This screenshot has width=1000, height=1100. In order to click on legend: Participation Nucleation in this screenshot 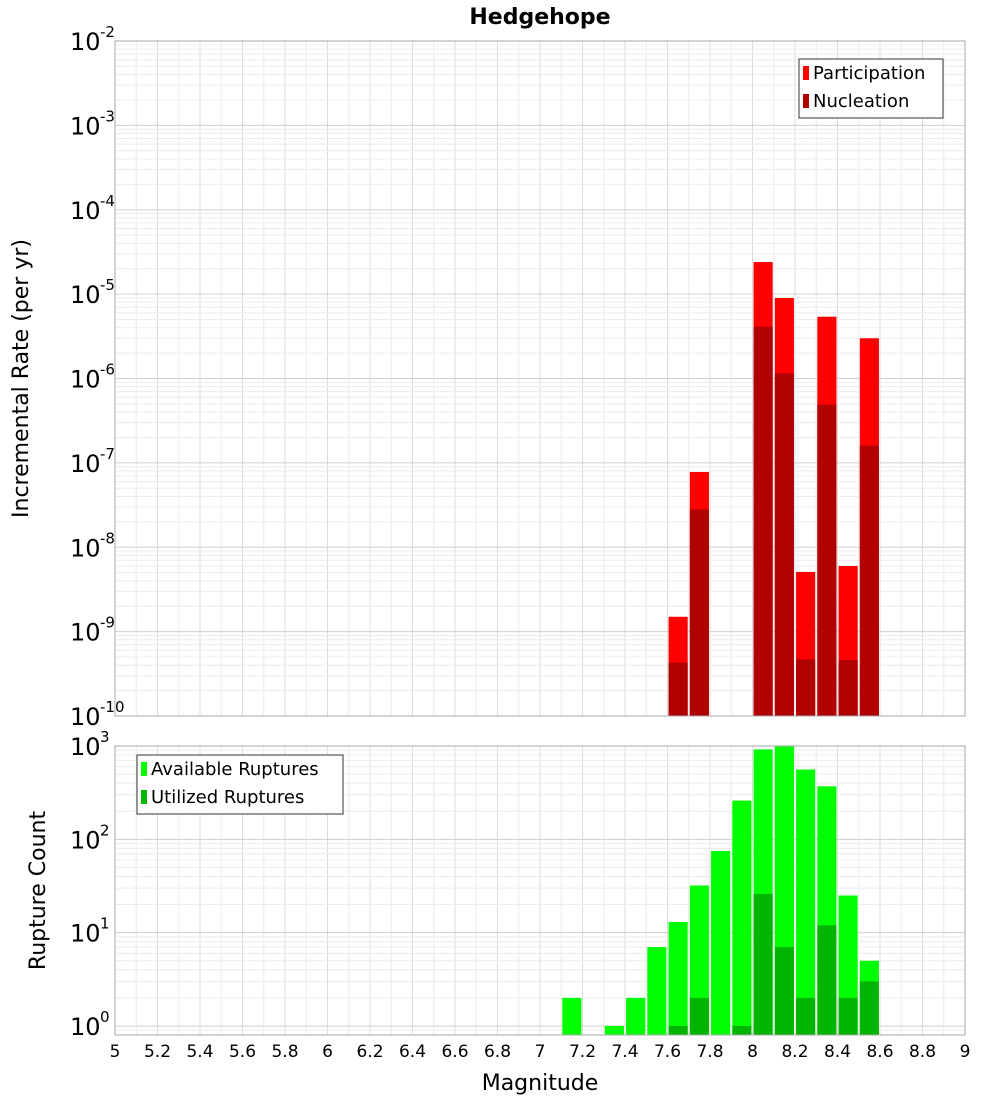, I will do `click(871, 88)`.